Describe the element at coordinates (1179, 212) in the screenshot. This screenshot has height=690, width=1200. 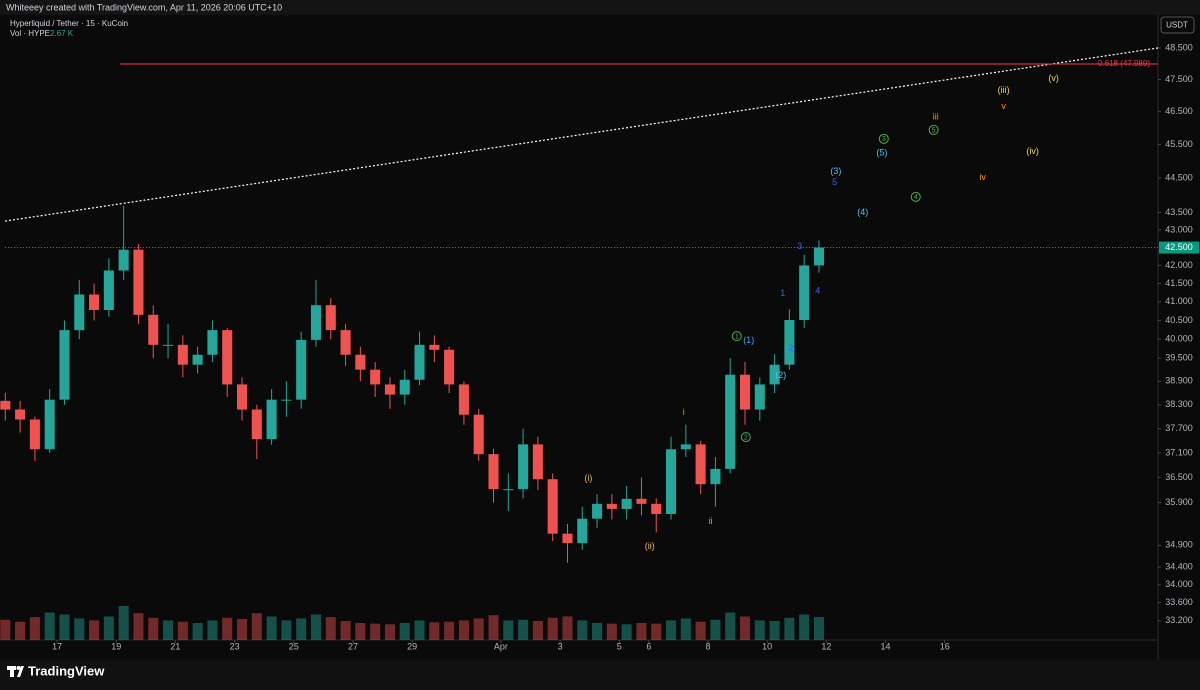
I see `y-tick-label: 43.500` at that location.